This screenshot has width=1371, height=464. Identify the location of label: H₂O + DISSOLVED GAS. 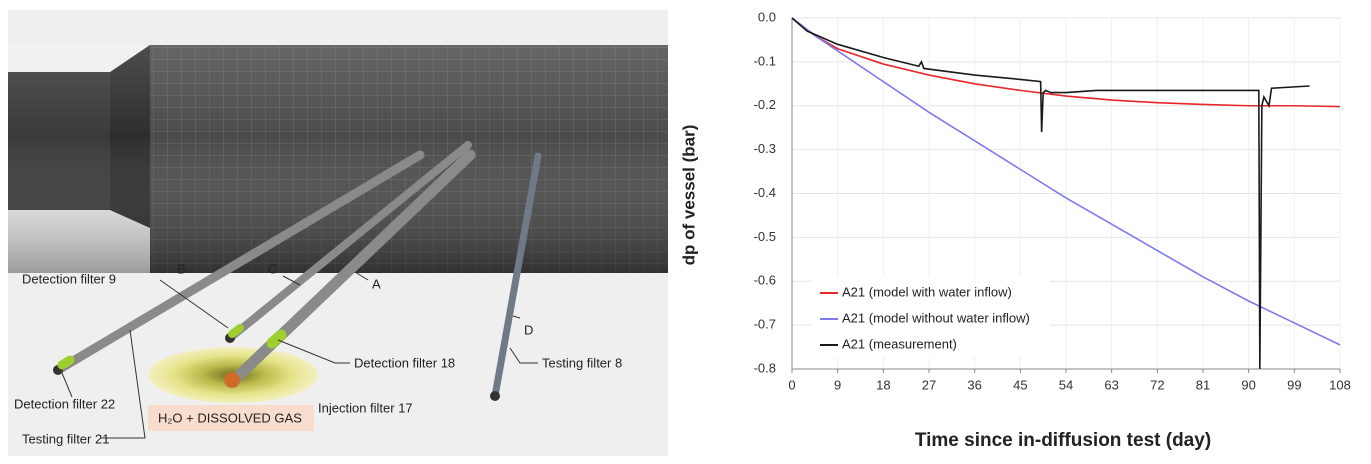
(230, 417).